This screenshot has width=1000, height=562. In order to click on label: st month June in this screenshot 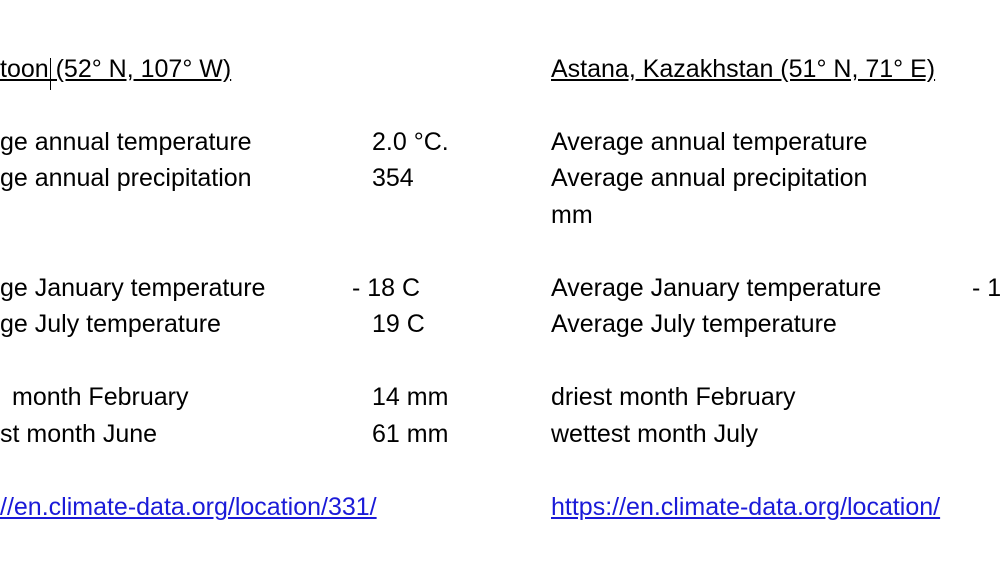, I will do `click(79, 434)`.